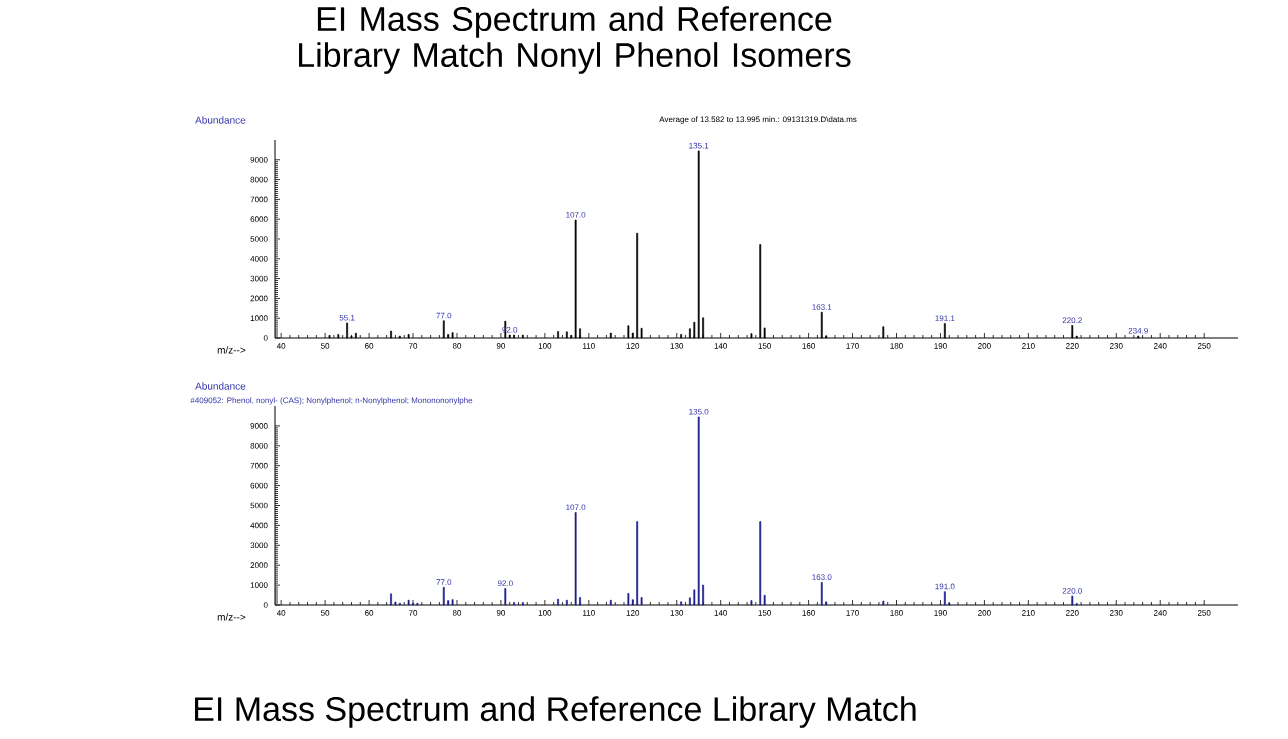 Image resolution: width=1288 pixels, height=739 pixels. Describe the element at coordinates (1072, 320) in the screenshot. I see `annotation: 220.2` at that location.